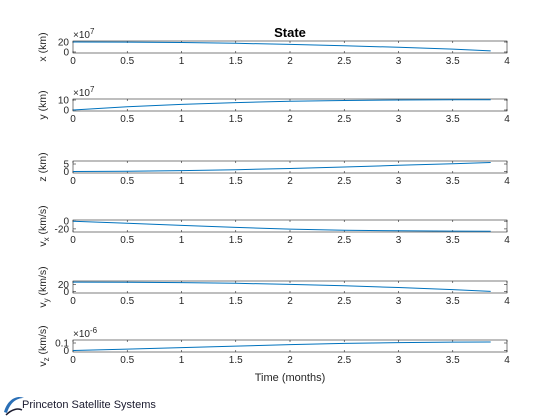 This screenshot has height=420, width=560. I want to click on company-logo: Princeton Satellite Systems, so click(92, 405).